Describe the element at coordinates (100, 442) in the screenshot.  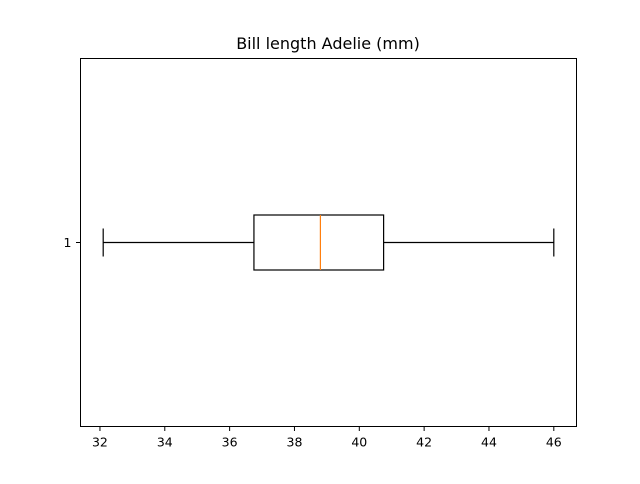
I see `x-tick-label: 32` at that location.